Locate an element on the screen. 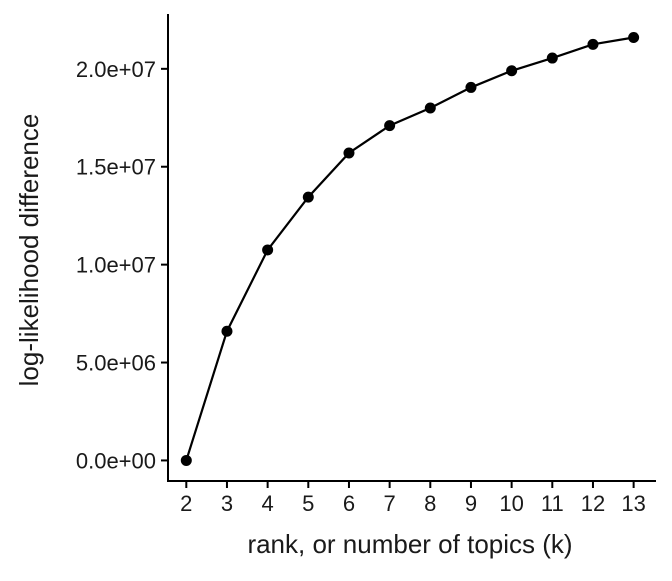 The height and width of the screenshot is (581, 672). x-tick-label: 7 is located at coordinates (390, 503).